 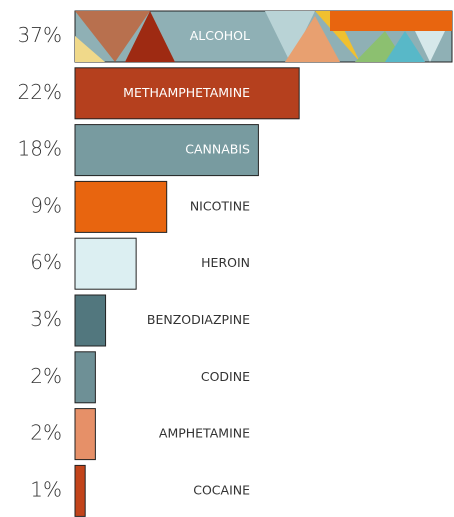 I want to click on category-label: METHAMPHETAMINE, so click(x=186, y=92).